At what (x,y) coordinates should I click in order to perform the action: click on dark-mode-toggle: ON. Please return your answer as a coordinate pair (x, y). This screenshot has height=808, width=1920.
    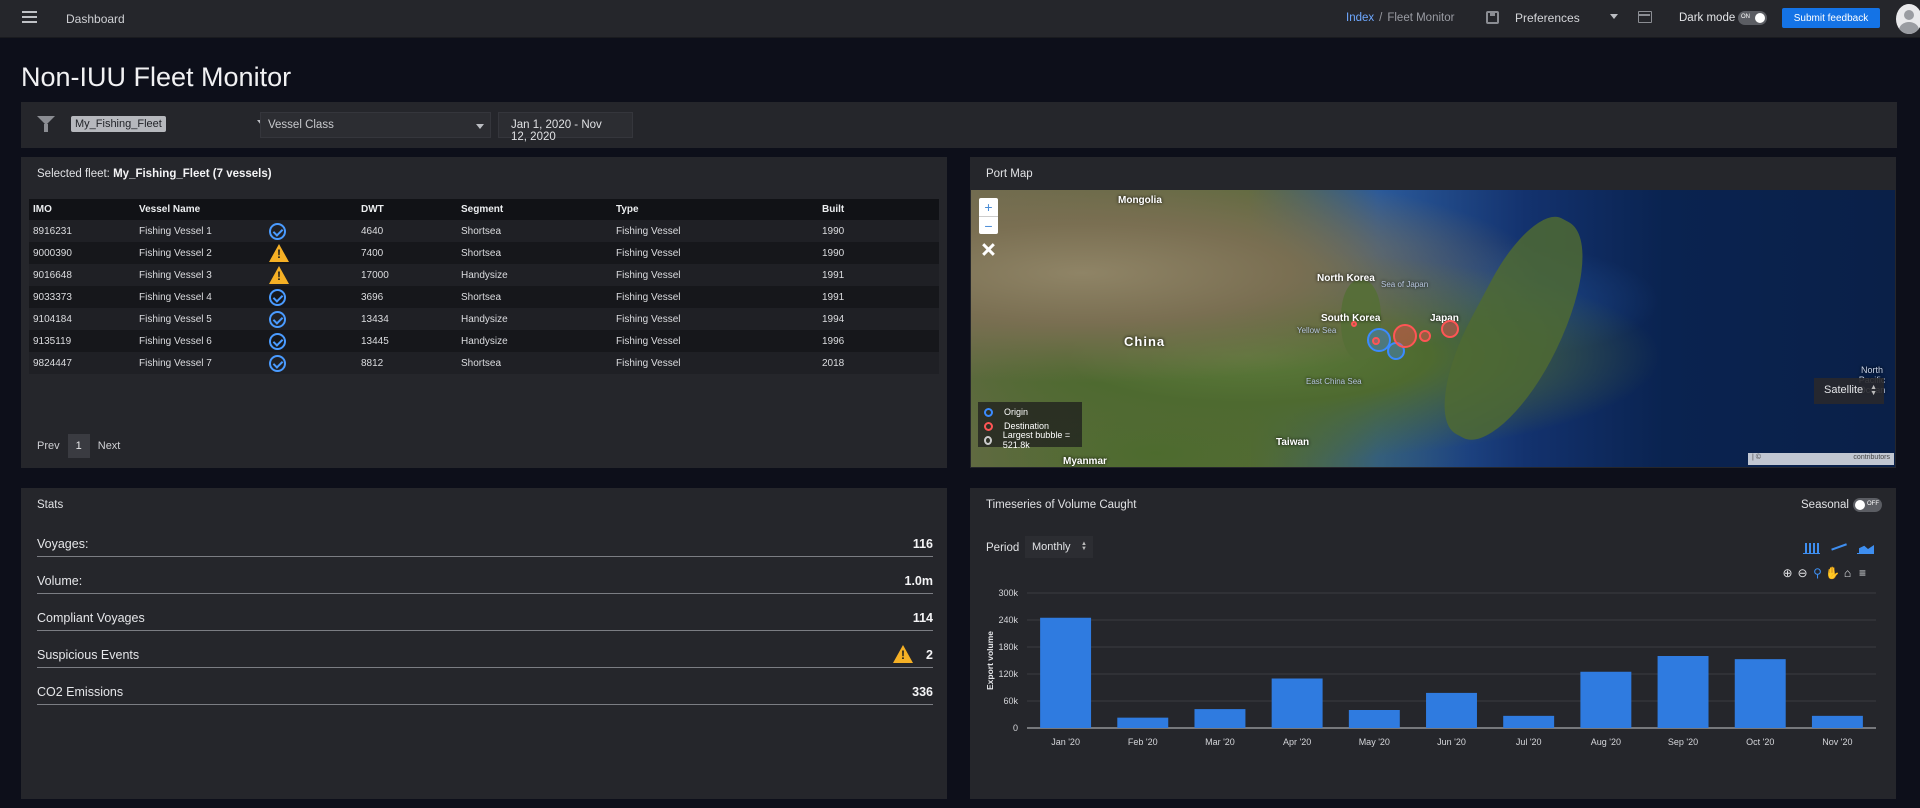
    Looking at the image, I should click on (1752, 18).